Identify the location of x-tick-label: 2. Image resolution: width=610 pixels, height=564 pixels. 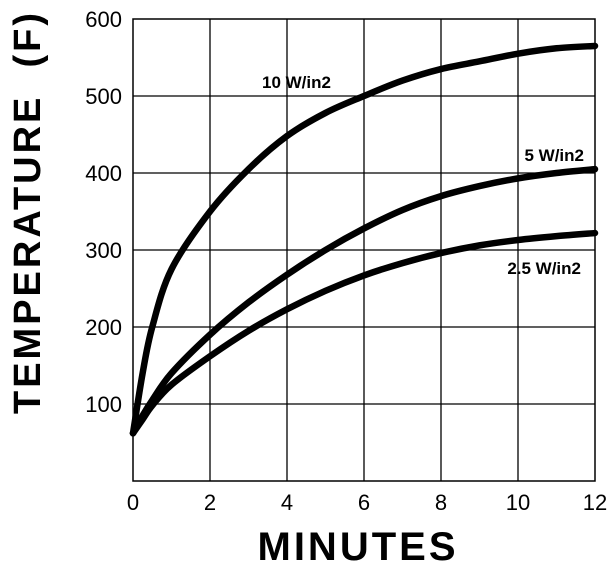
(210, 502).